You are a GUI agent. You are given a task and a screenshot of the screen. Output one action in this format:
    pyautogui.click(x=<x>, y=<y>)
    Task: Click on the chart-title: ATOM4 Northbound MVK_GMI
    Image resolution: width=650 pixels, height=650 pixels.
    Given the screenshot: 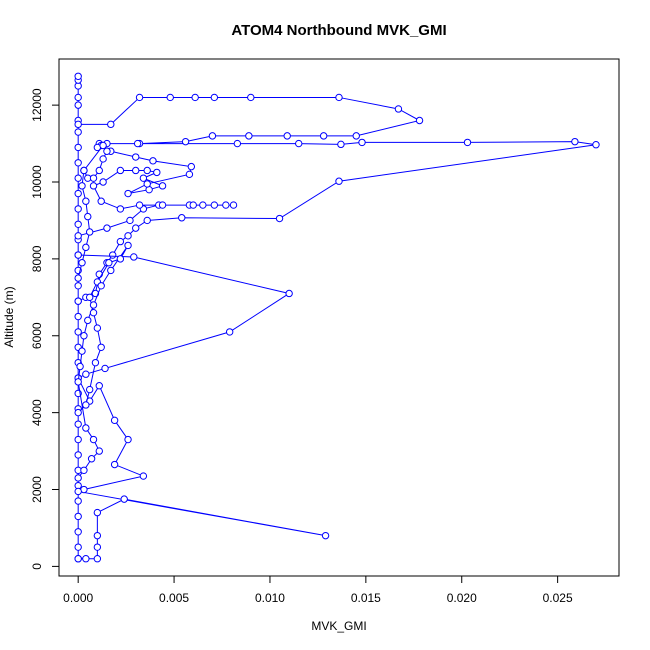 What is the action you would take?
    pyautogui.click(x=338, y=30)
    